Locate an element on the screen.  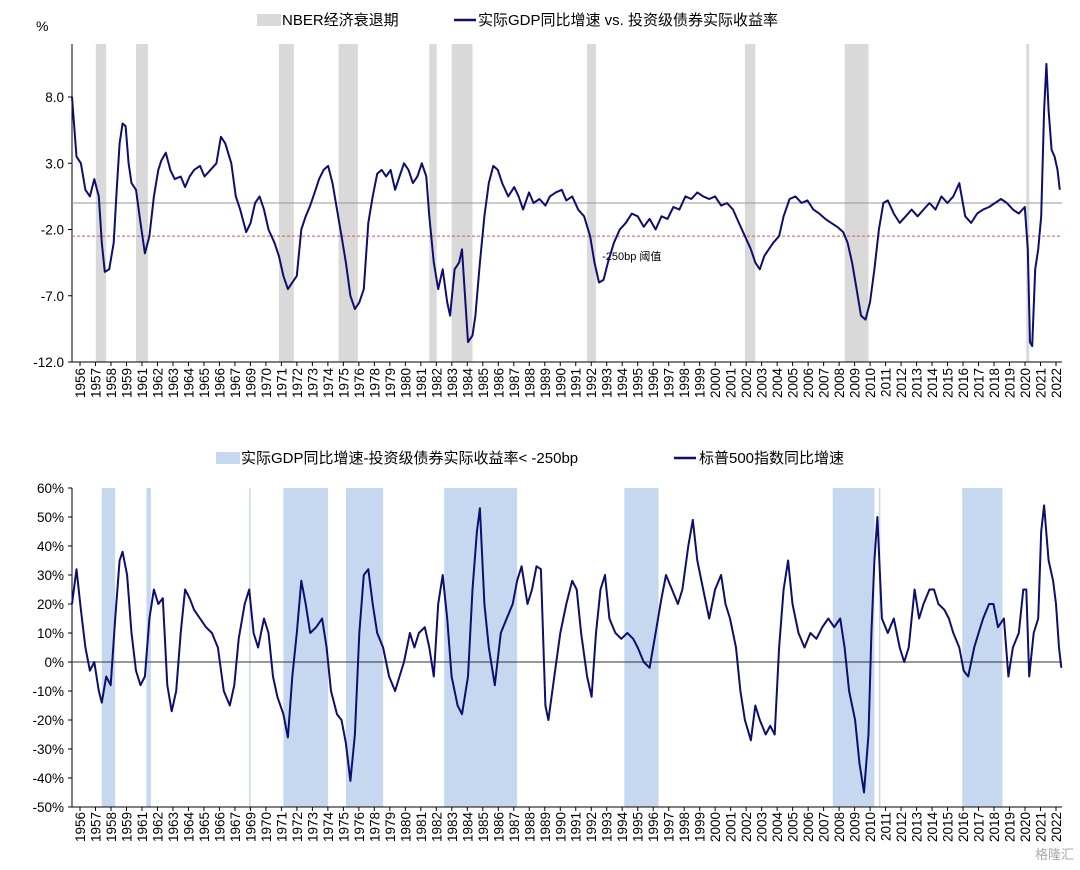
x-tick-label: 1979 is located at coordinates (390, 383).